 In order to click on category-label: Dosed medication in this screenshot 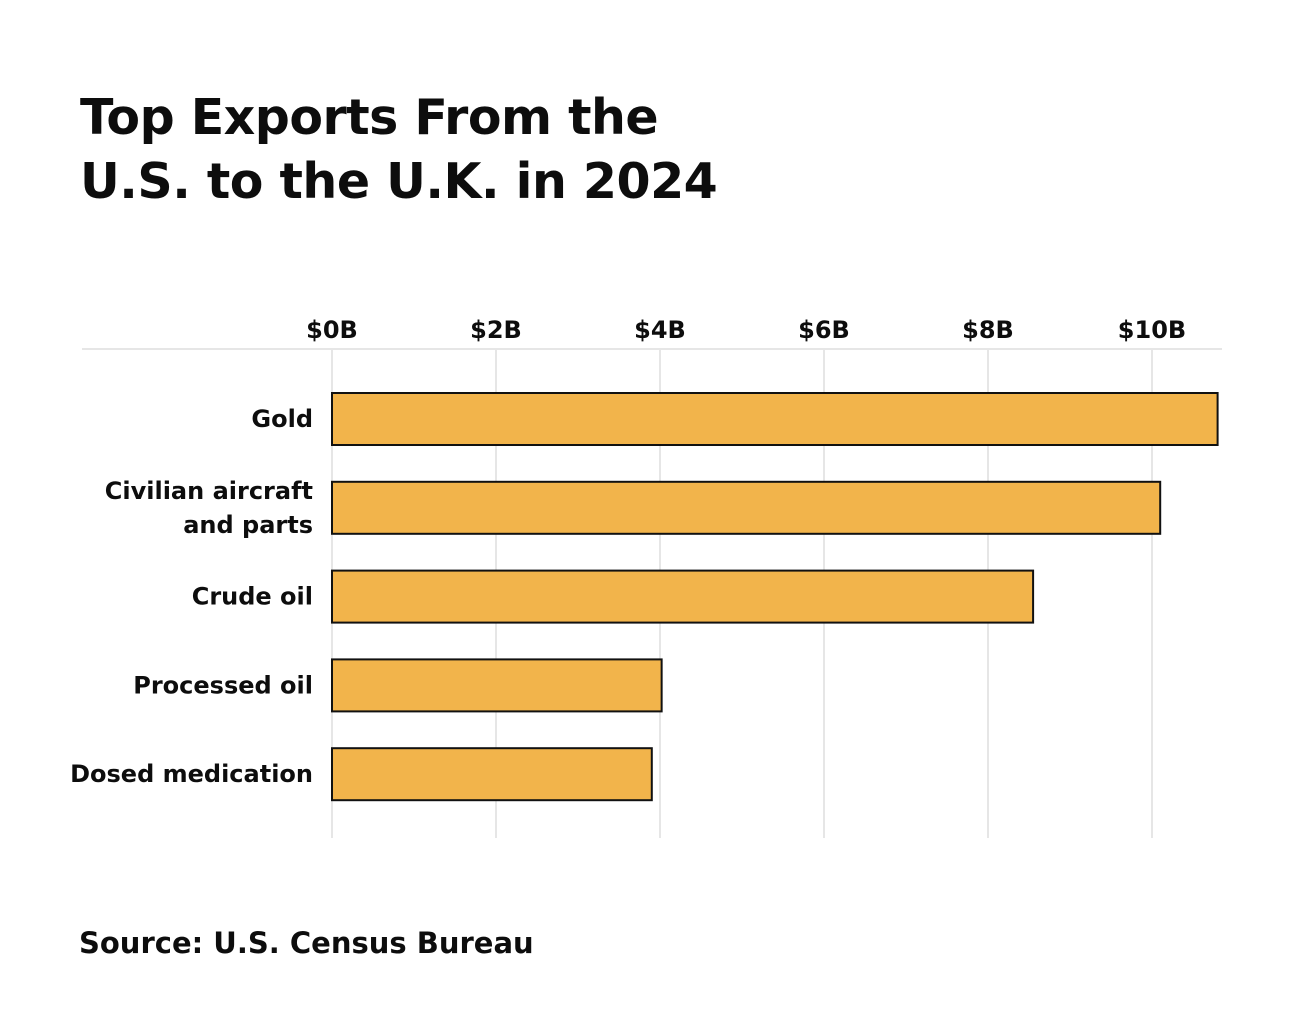, I will do `click(191, 774)`.